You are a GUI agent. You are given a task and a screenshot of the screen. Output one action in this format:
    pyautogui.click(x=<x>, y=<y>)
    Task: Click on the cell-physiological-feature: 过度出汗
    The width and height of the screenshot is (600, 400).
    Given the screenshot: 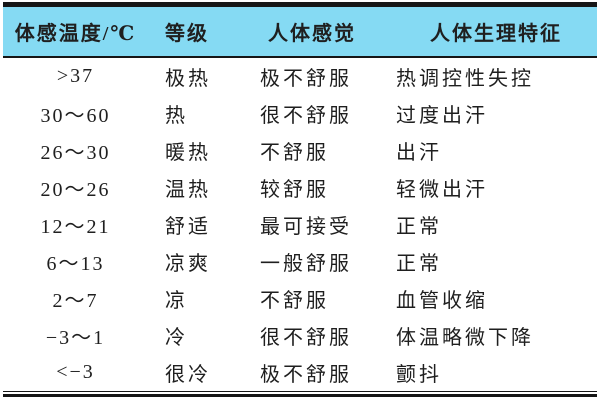 What is the action you would take?
    pyautogui.click(x=492, y=113)
    